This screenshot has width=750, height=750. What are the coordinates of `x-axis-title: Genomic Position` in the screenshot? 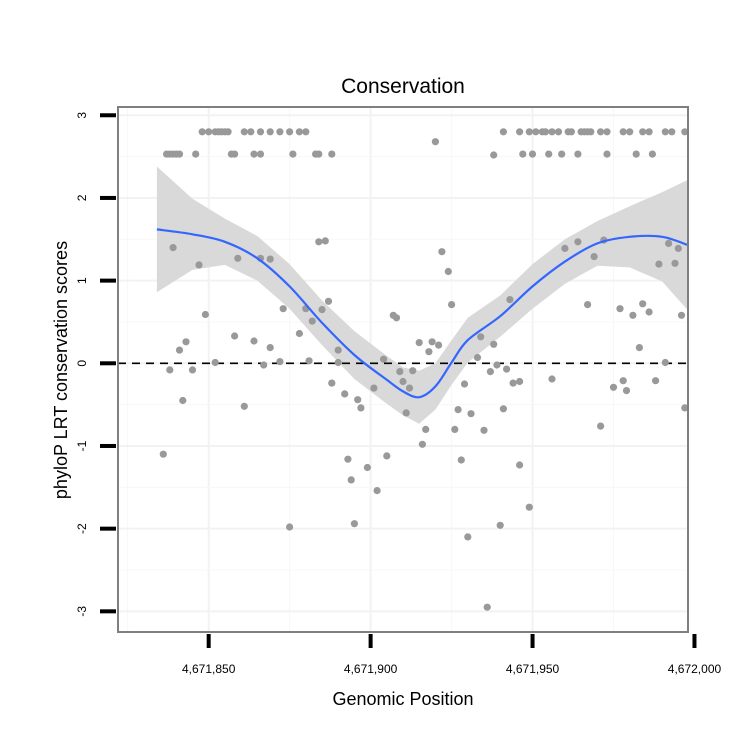 It's located at (402, 699).